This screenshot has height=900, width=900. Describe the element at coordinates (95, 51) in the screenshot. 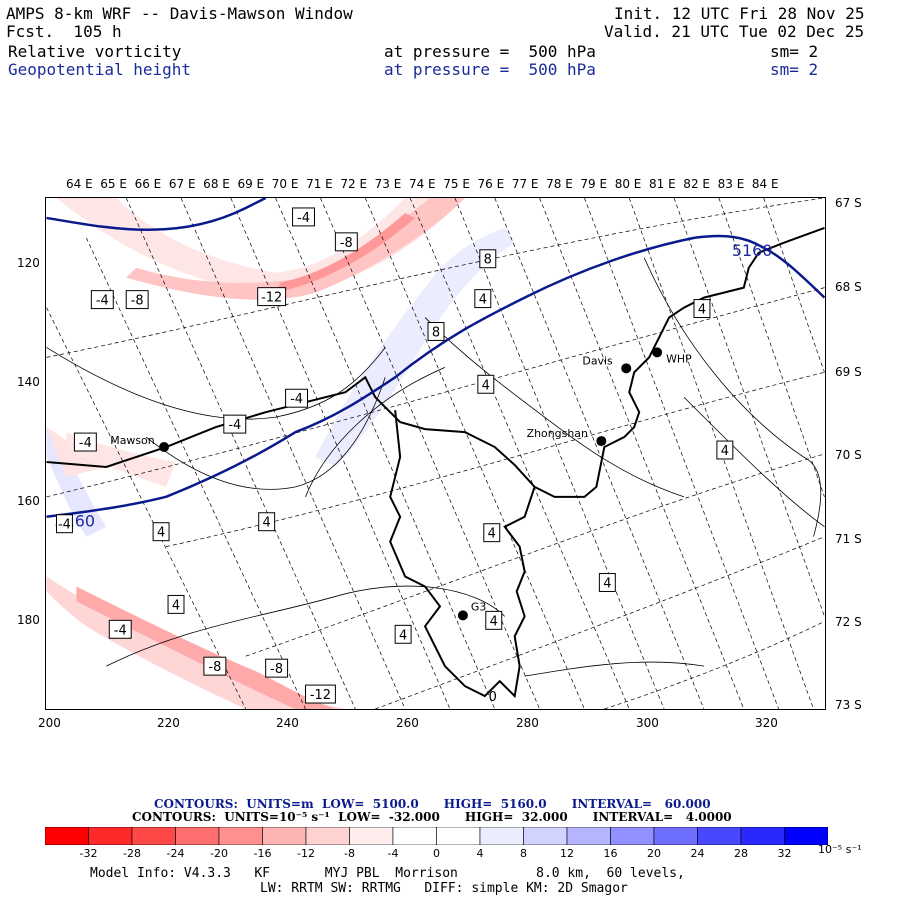

I see `field1-name: Relative vorticity` at that location.